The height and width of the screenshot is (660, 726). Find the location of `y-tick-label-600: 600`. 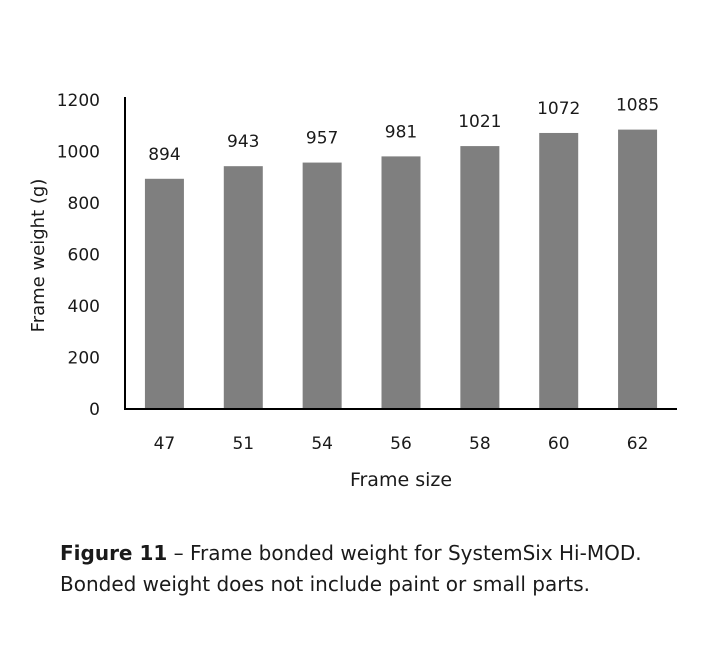

y-tick-label-600: 600 is located at coordinates (84, 256).